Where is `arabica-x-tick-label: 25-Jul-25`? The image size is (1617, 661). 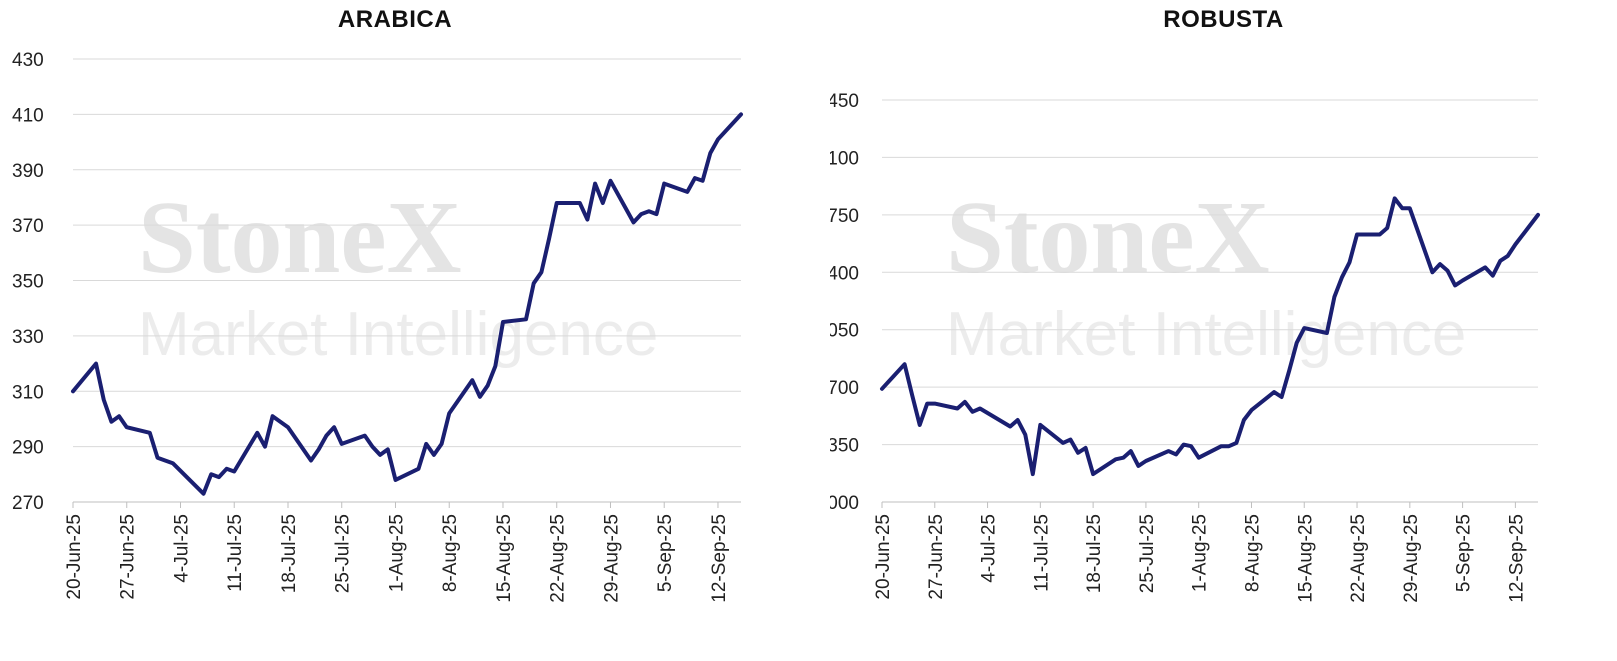
arabica-x-tick-label: 25-Jul-25 is located at coordinates (343, 553).